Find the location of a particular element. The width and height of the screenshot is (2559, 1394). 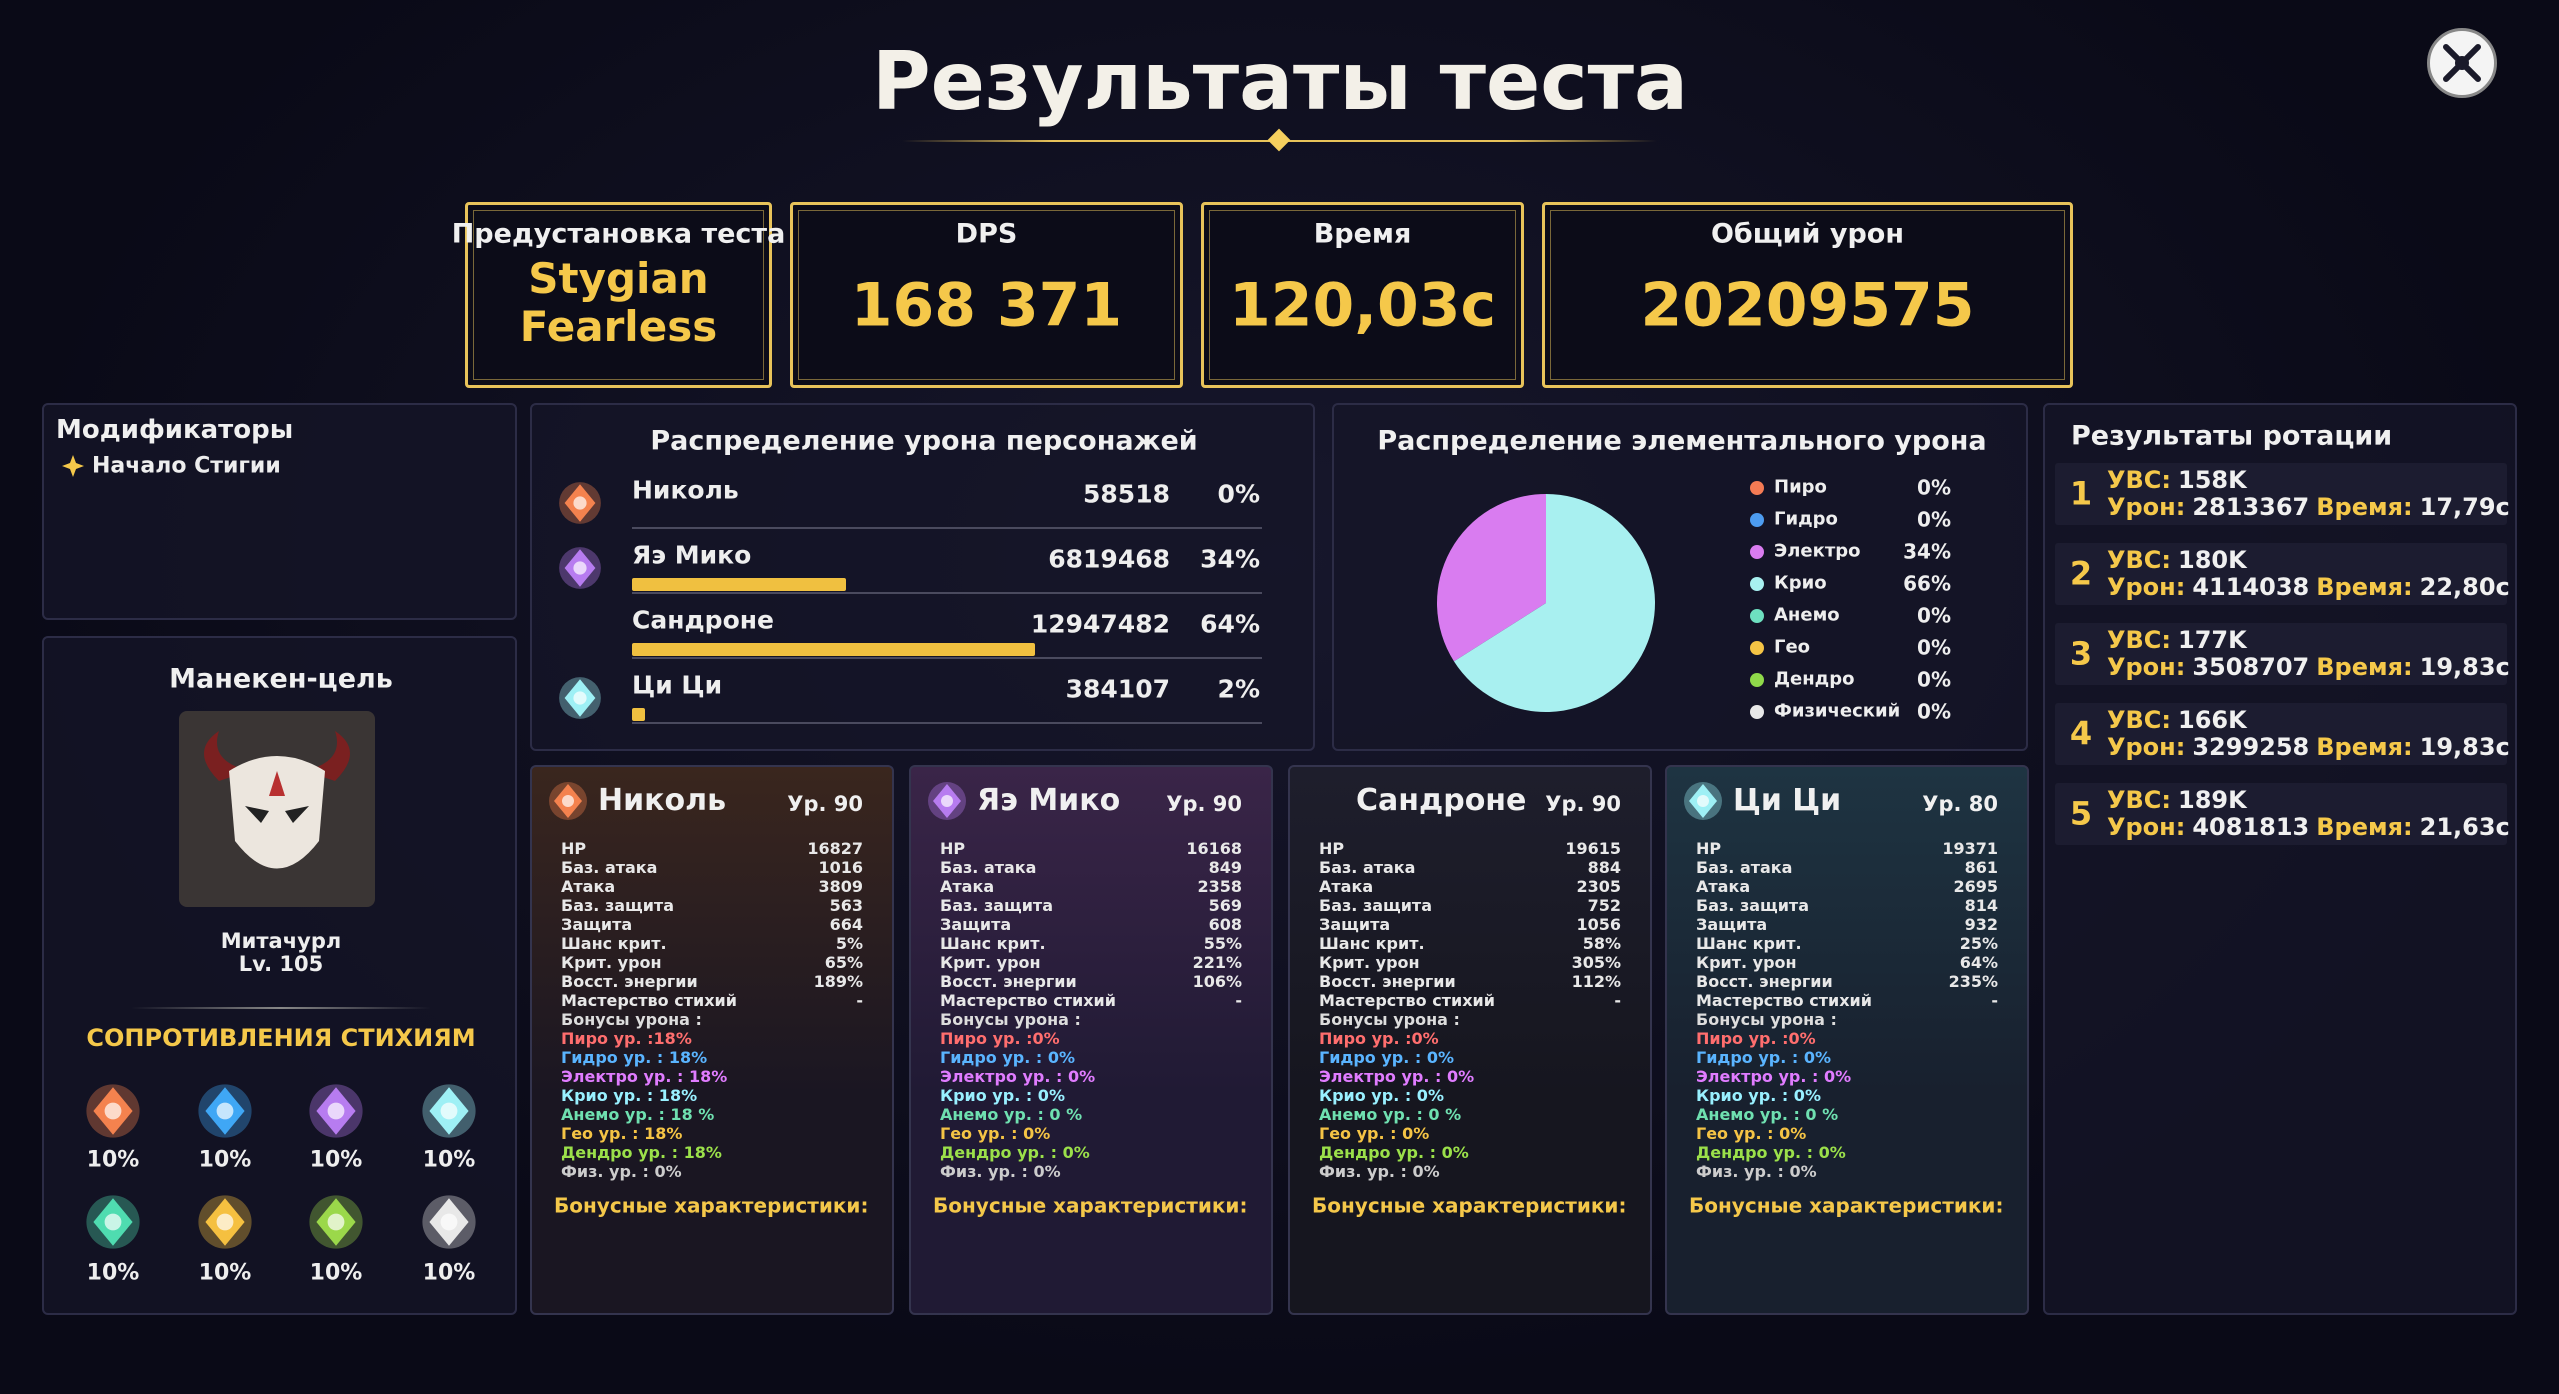

stat-value: 235% is located at coordinates (1973, 981).